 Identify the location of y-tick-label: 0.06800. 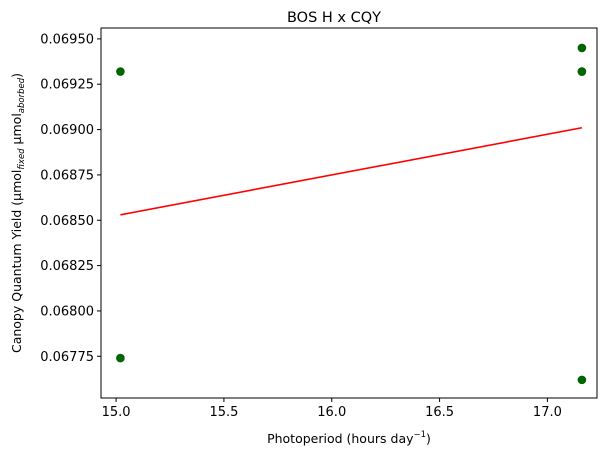
(67, 311).